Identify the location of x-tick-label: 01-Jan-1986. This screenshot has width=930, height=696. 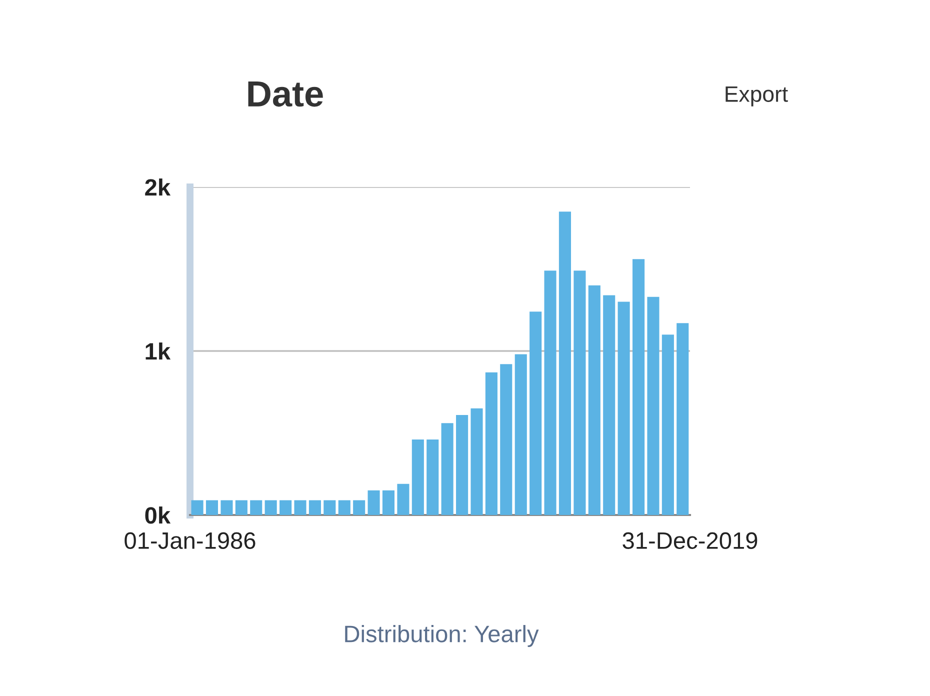
(190, 541).